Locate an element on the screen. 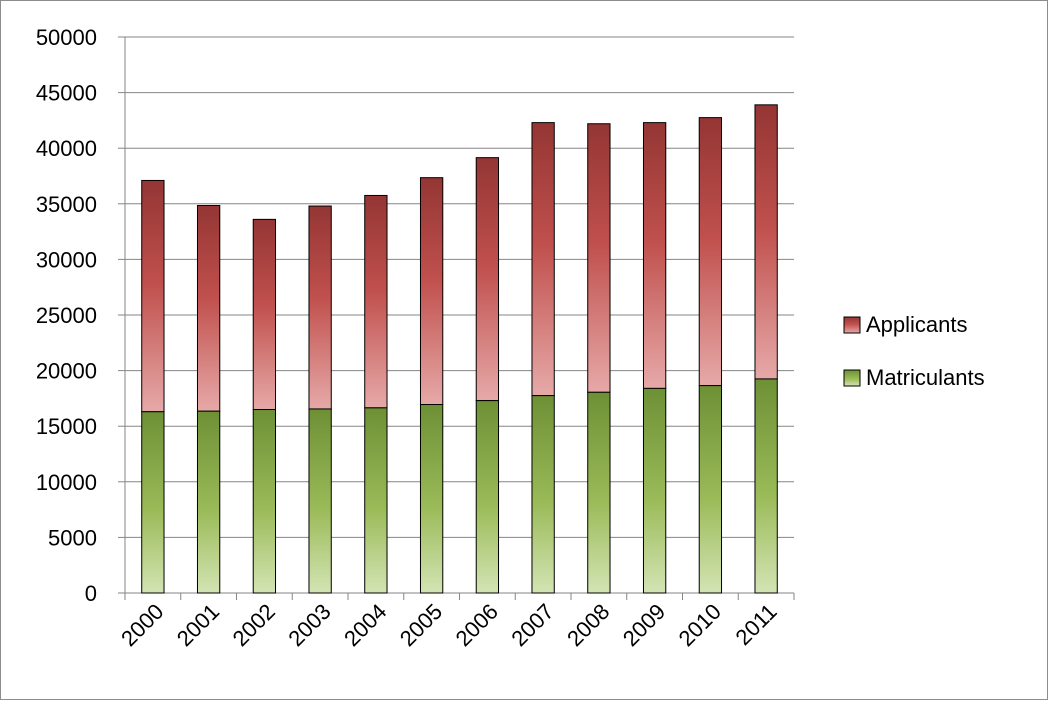  x-tick-label: 2011 is located at coordinates (756, 624).